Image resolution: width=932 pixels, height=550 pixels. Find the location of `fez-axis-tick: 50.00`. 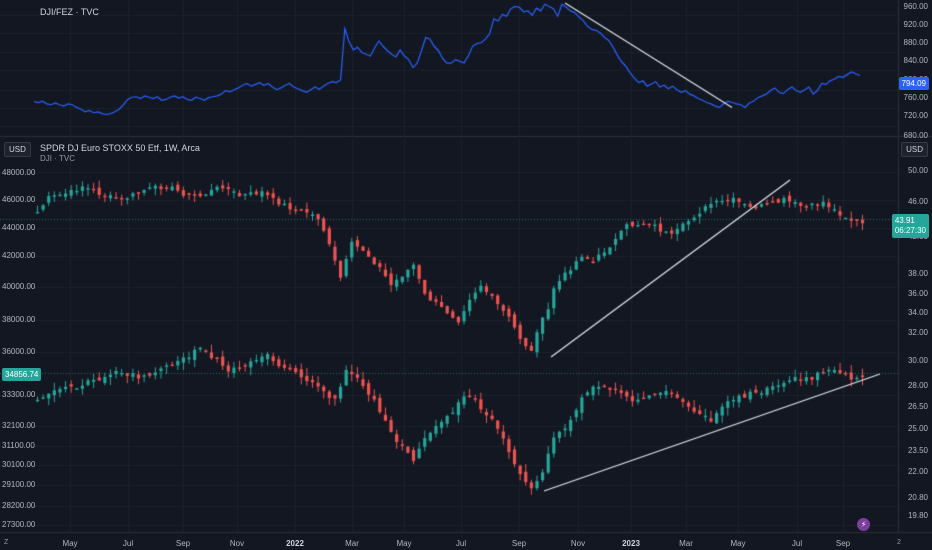

fez-axis-tick: 50.00 is located at coordinates (917, 170).